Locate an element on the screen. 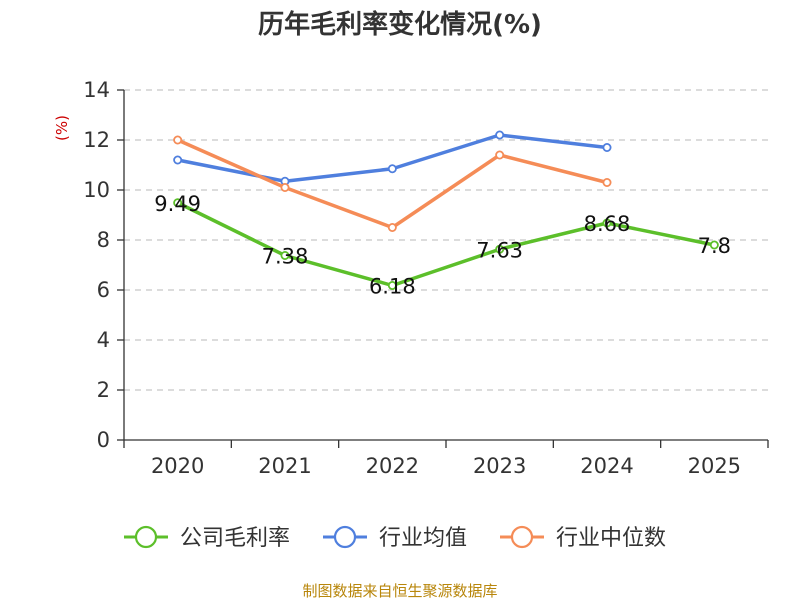 This screenshot has width=800, height=600. chart-title: 历年毛利率变化情况(%) is located at coordinates (400, 24).